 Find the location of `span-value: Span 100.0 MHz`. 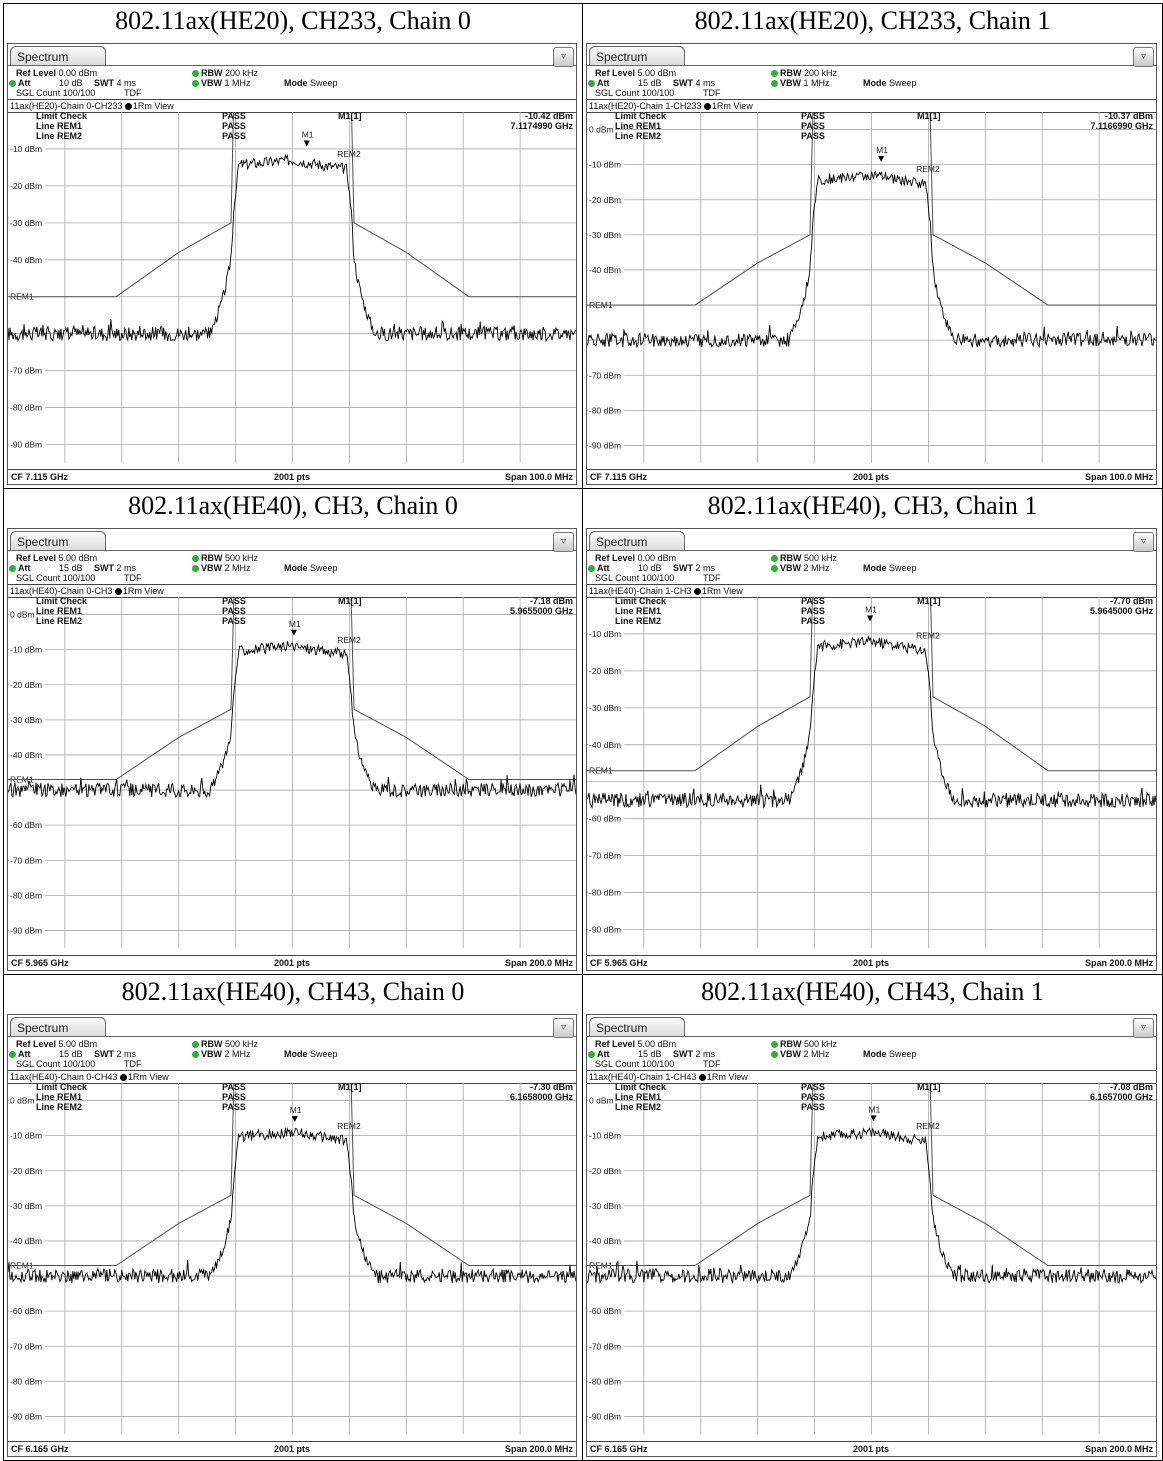

span-value: Span 100.0 MHz is located at coordinates (1118, 477).